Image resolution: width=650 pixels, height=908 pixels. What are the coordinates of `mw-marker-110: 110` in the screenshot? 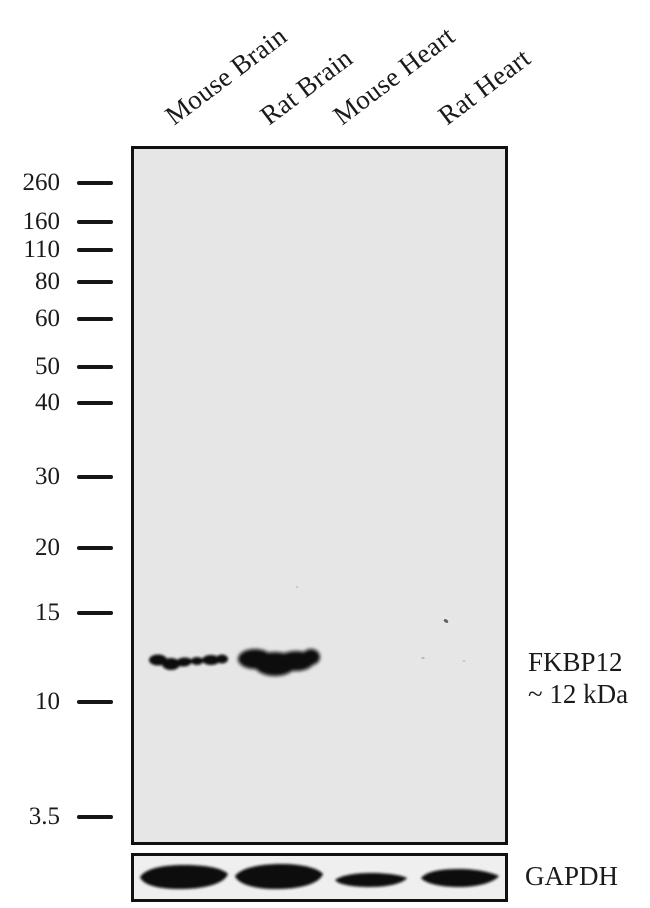 It's located at (56, 250).